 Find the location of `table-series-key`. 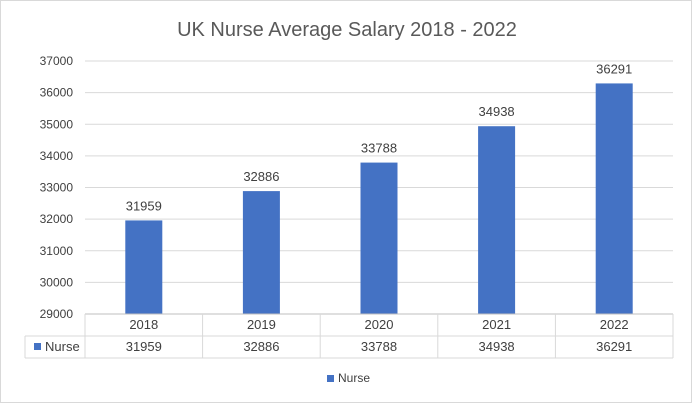

table-series-key is located at coordinates (37, 346).